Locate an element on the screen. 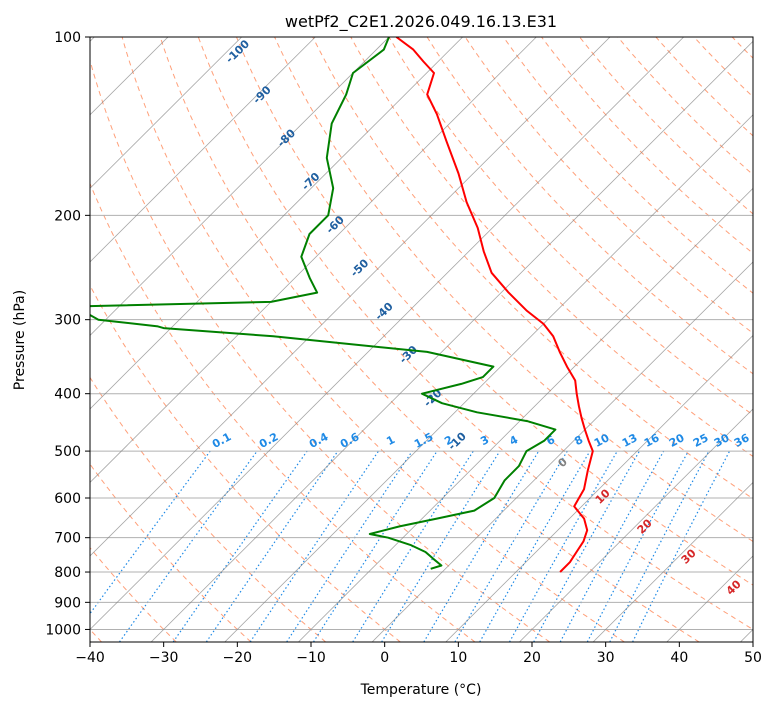 The image size is (775, 708). mixing-ratio-label: 20 is located at coordinates (677, 440).